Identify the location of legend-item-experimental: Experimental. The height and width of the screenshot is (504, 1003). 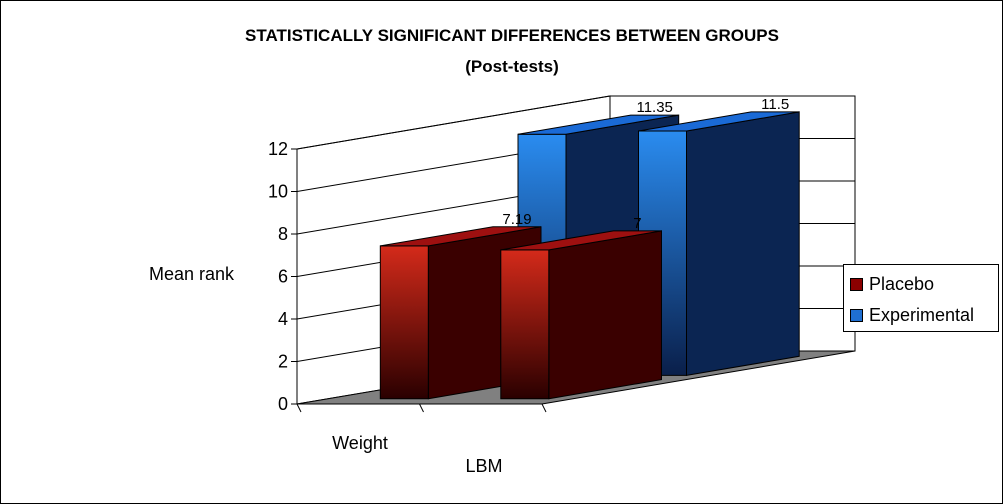
(912, 315).